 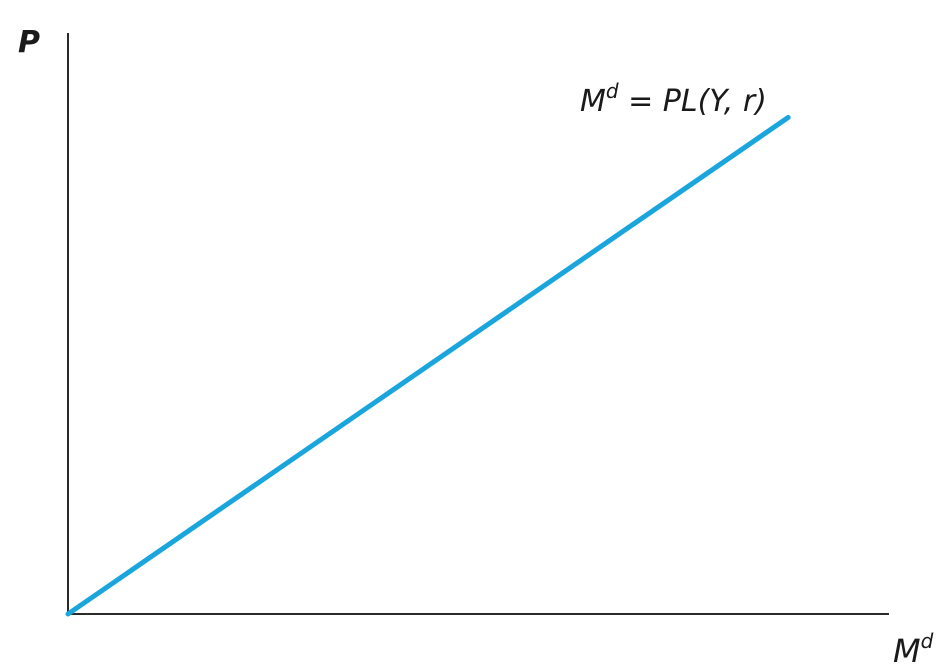 I want to click on curve-label-superscript: d, so click(x=612, y=91).